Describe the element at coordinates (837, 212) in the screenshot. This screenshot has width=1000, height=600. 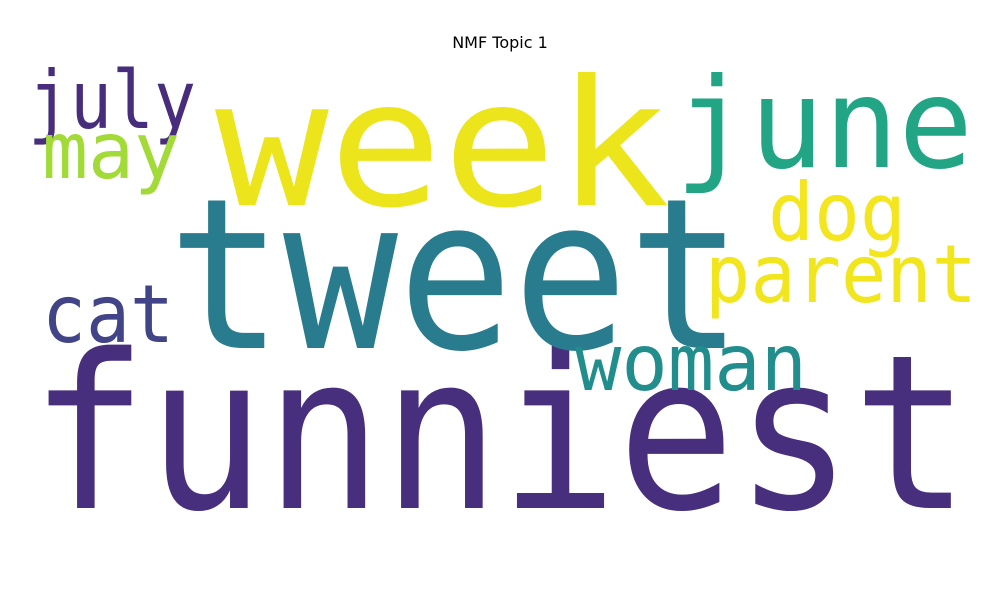
I see `word-dog: dog` at that location.